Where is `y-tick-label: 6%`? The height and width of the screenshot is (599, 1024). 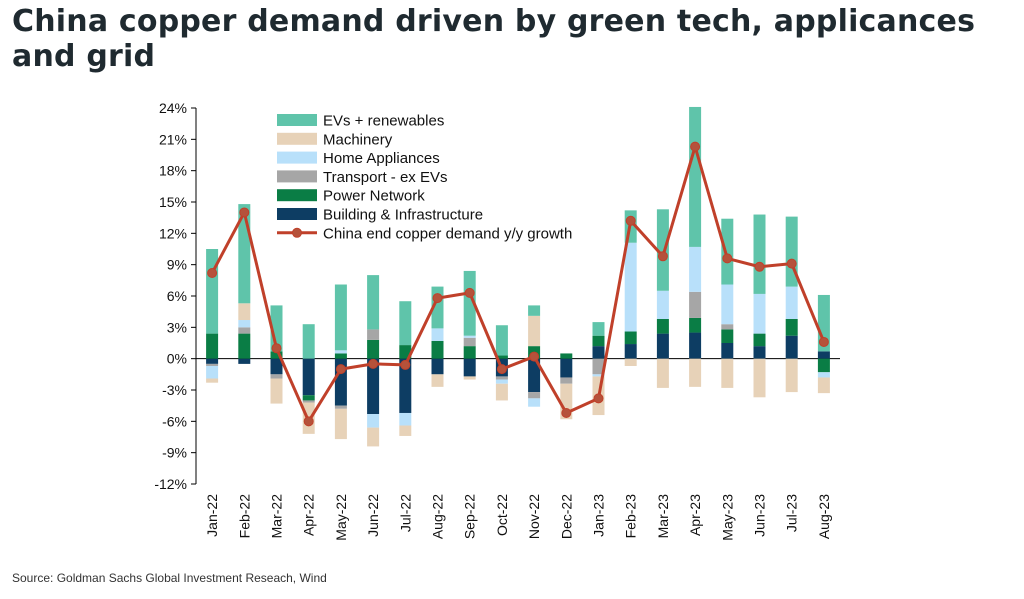
y-tick-label: 6% is located at coordinates (177, 296).